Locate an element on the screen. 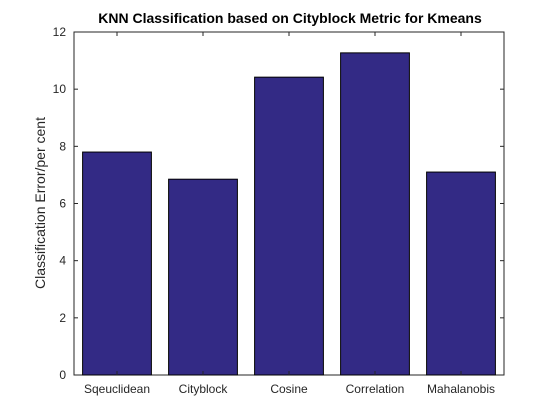  x-tick-label: Sqeuclidean is located at coordinates (117, 389).